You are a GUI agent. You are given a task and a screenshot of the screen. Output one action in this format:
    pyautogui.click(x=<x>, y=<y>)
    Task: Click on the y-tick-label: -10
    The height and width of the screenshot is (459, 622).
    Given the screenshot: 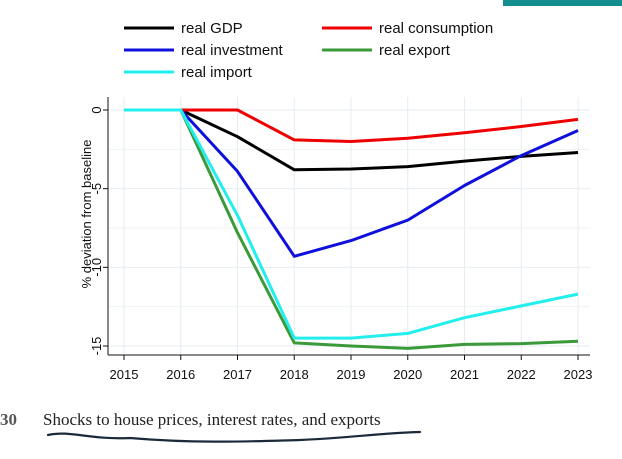 What is the action you would take?
    pyautogui.click(x=96, y=267)
    